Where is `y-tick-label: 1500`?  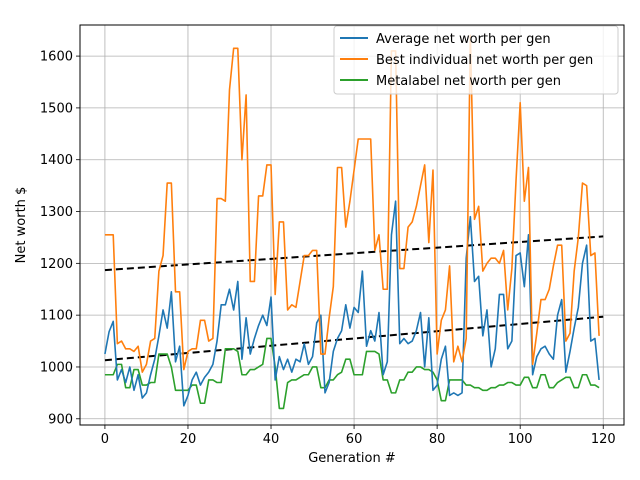 y-tick-label: 1500 is located at coordinates (56, 108).